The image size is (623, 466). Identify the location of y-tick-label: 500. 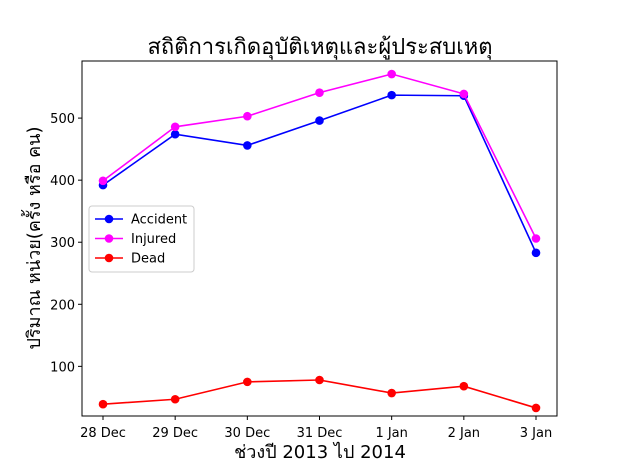
(62, 119).